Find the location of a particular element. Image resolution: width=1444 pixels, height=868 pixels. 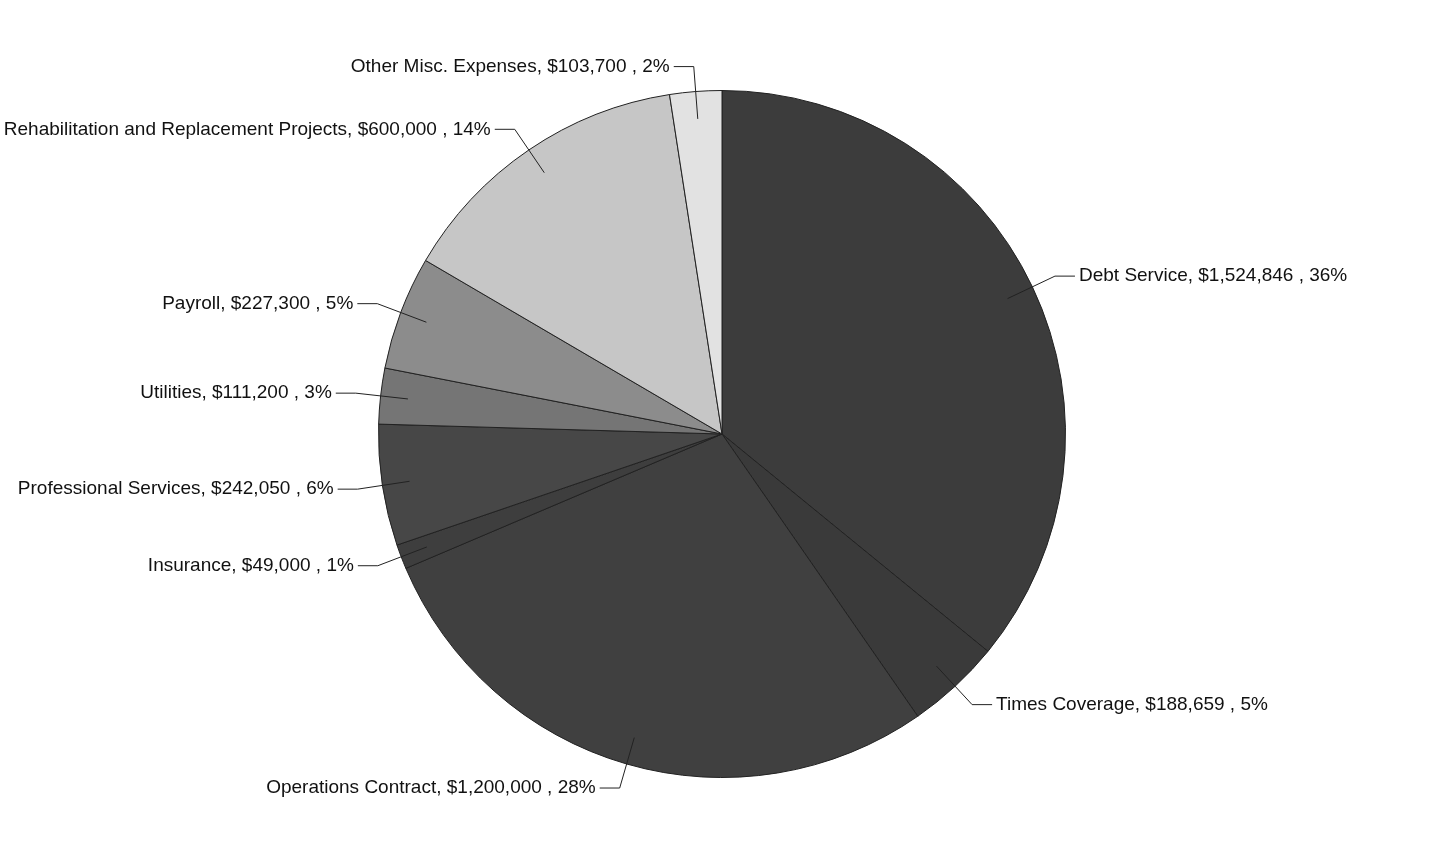

slice-label: Professional Services, $242,050 , 6% is located at coordinates (175, 488).